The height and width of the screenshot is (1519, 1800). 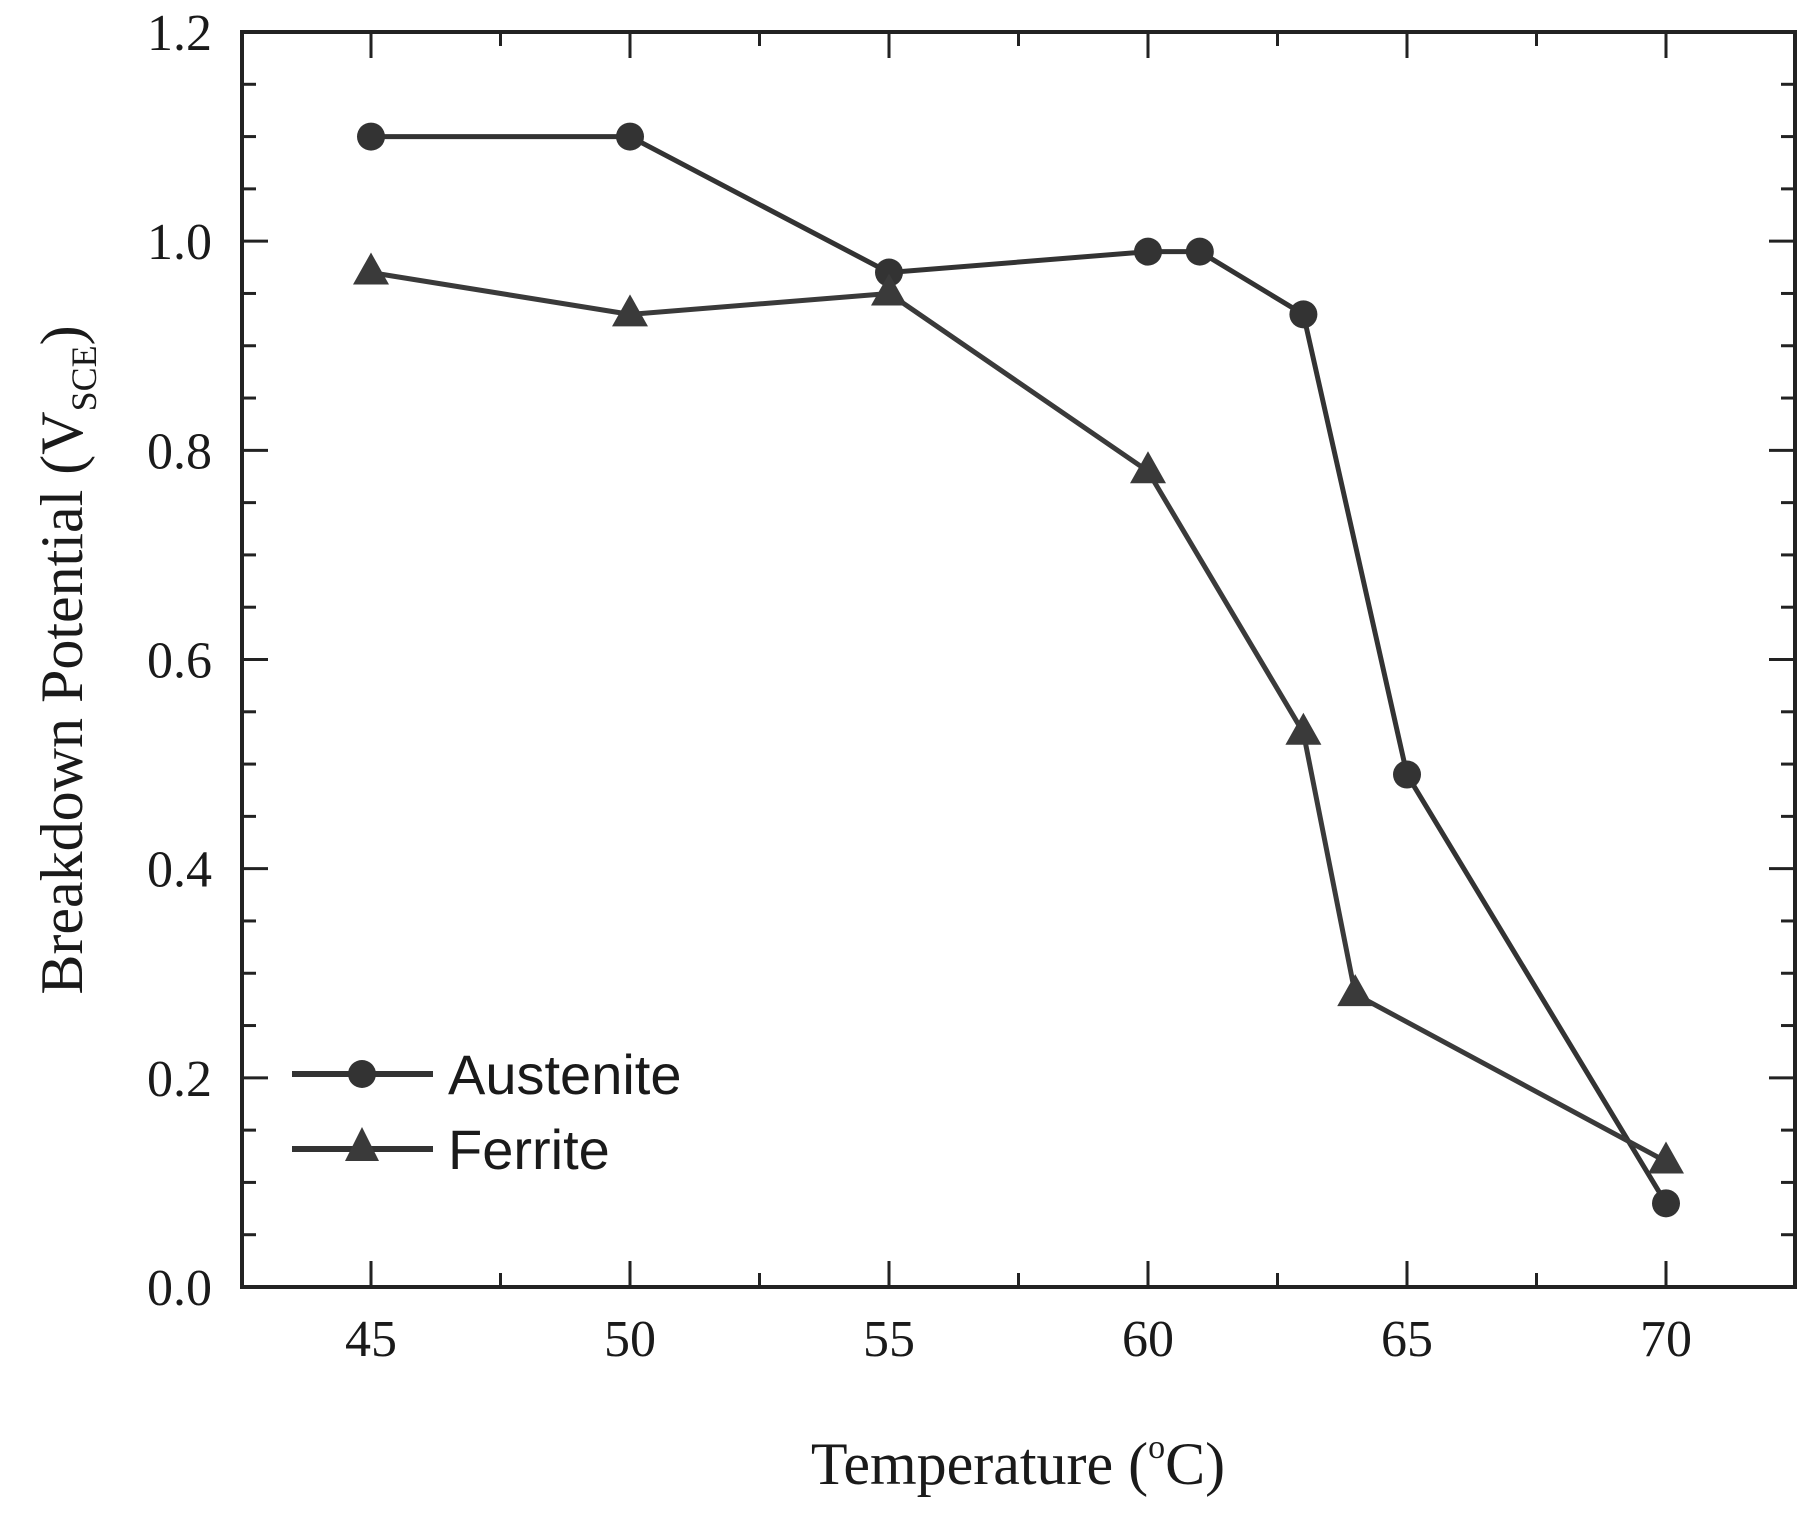 I want to click on legend-label-ferrite: Ferrite, so click(x=529, y=1149).